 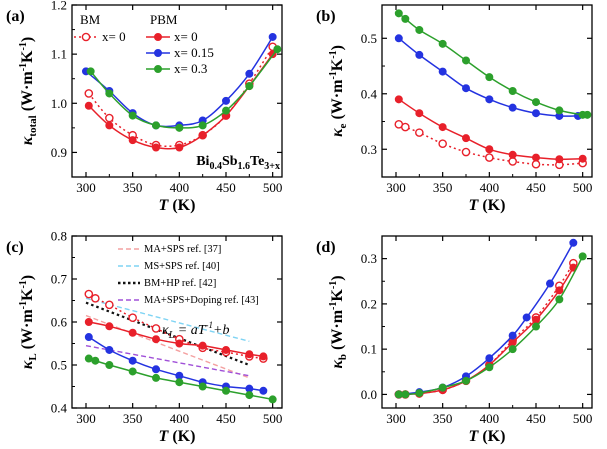 I want to click on y-tick-label: 1.0, so click(x=59, y=103).